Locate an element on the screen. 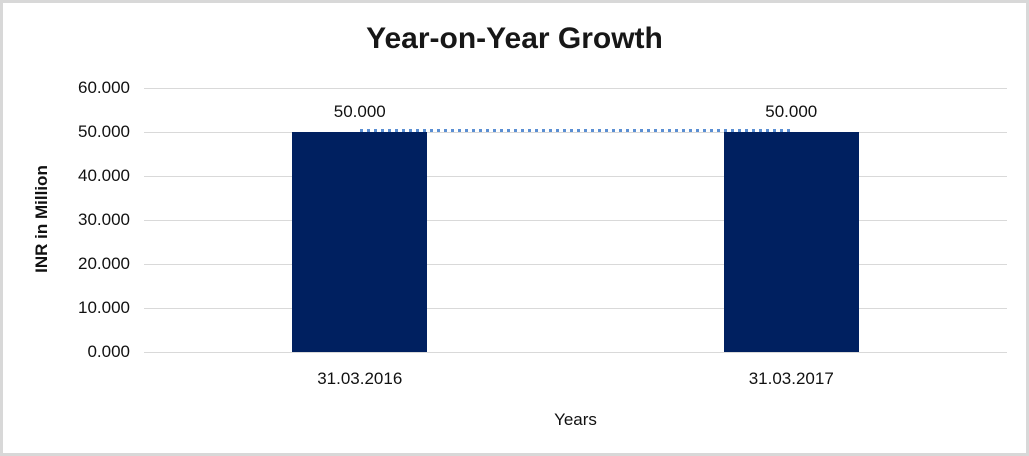 The image size is (1029, 456). y-tick-label: 20.000 is located at coordinates (104, 263).